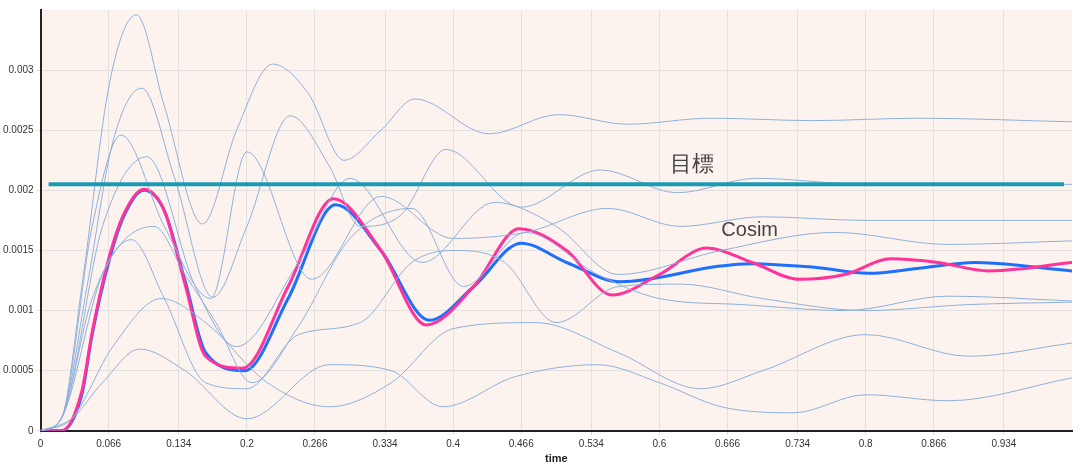 The width and height of the screenshot is (1080, 466). What do you see at coordinates (179, 443) in the screenshot?
I see `x-tick-label: 0.134` at bounding box center [179, 443].